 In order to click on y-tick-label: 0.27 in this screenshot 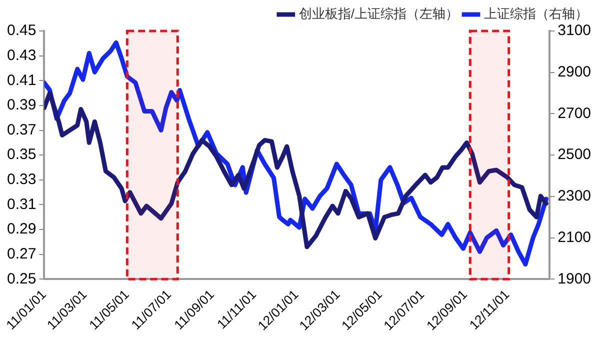, I will do `click(21, 254)`.